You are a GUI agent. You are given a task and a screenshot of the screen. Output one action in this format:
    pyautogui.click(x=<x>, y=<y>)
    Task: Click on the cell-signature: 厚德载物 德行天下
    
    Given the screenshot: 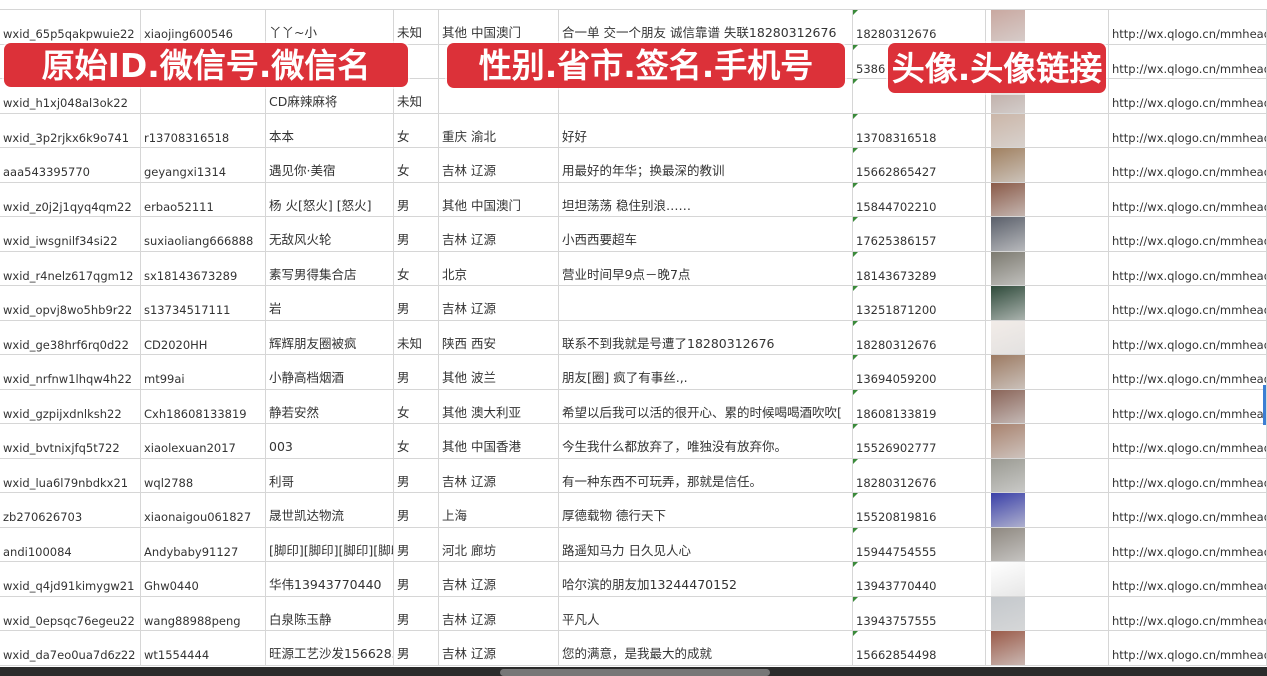 What is the action you would take?
    pyautogui.click(x=706, y=510)
    